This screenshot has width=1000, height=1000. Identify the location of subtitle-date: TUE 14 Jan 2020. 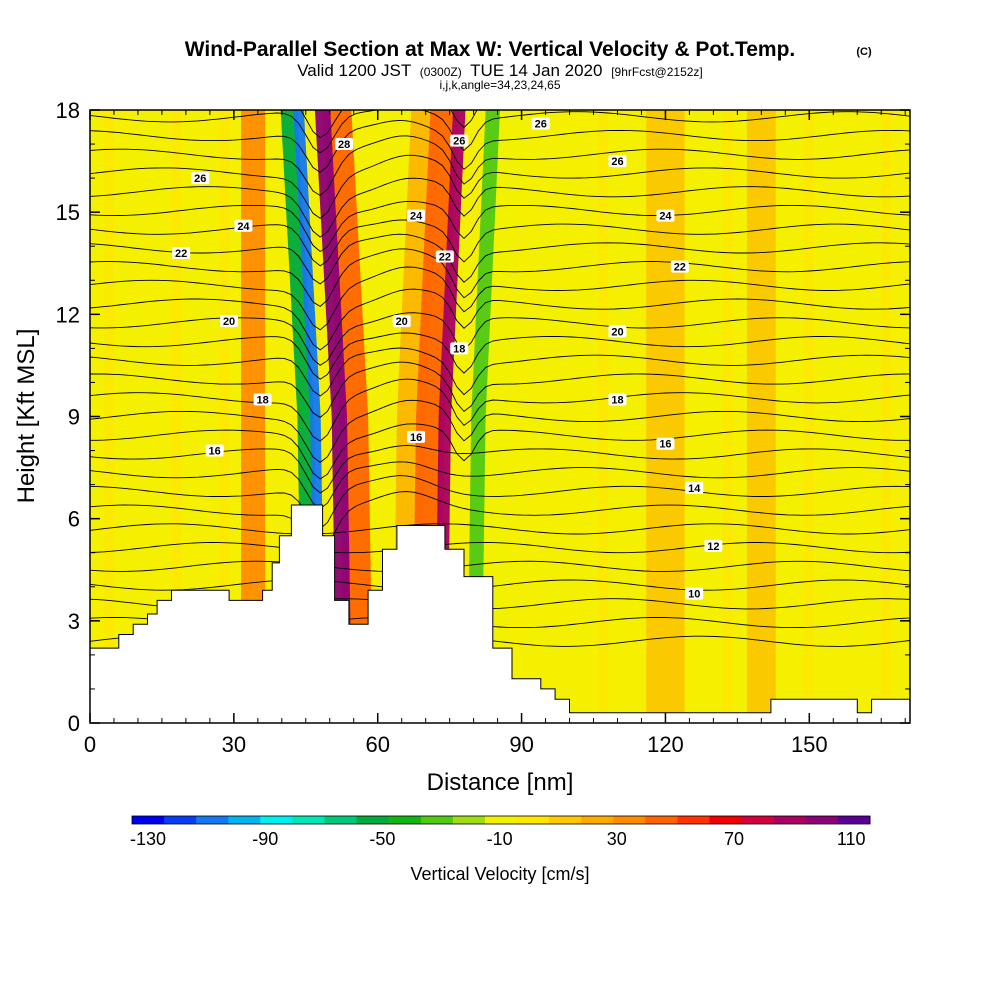
(536, 70).